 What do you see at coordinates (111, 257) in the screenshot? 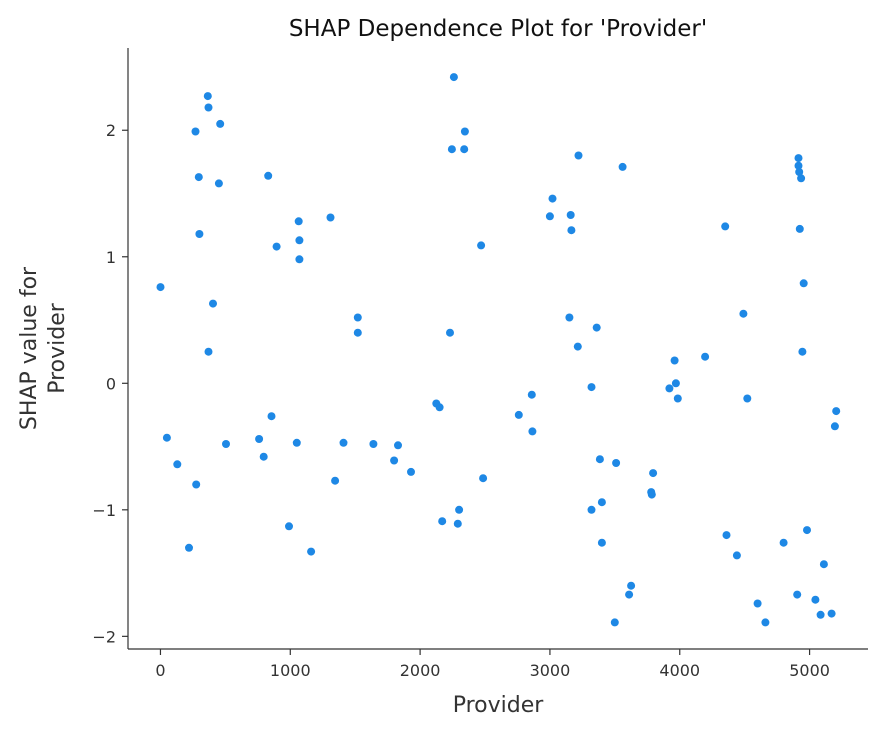
I see `y-tick-label: 1` at bounding box center [111, 257].